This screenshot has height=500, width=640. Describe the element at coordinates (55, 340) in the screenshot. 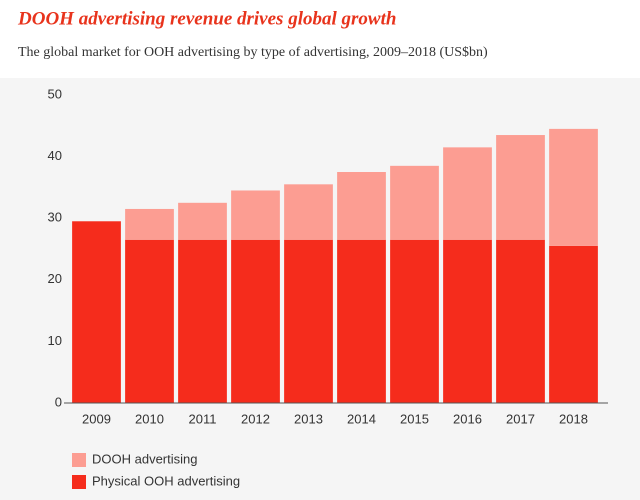

I see `y-tick-label: 10` at that location.